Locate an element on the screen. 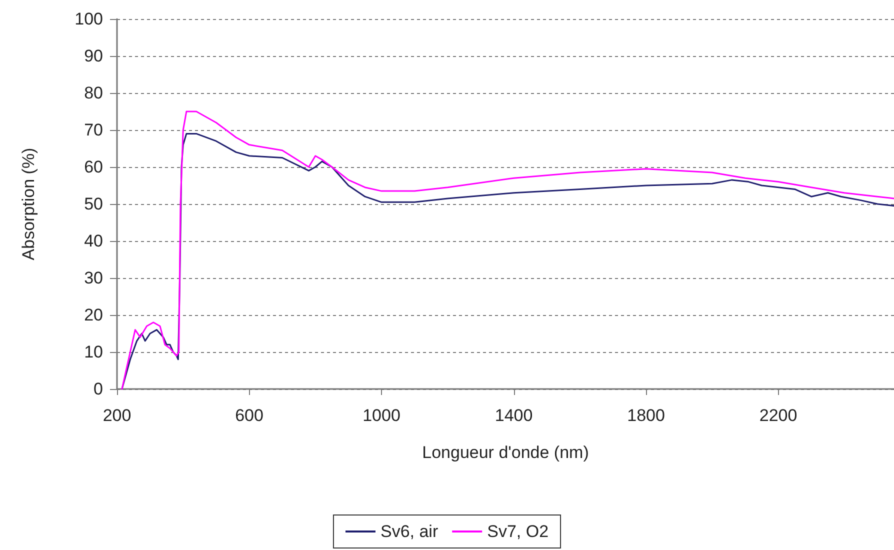  x-axis-title: Longueur d'onde (nm) is located at coordinates (505, 452).